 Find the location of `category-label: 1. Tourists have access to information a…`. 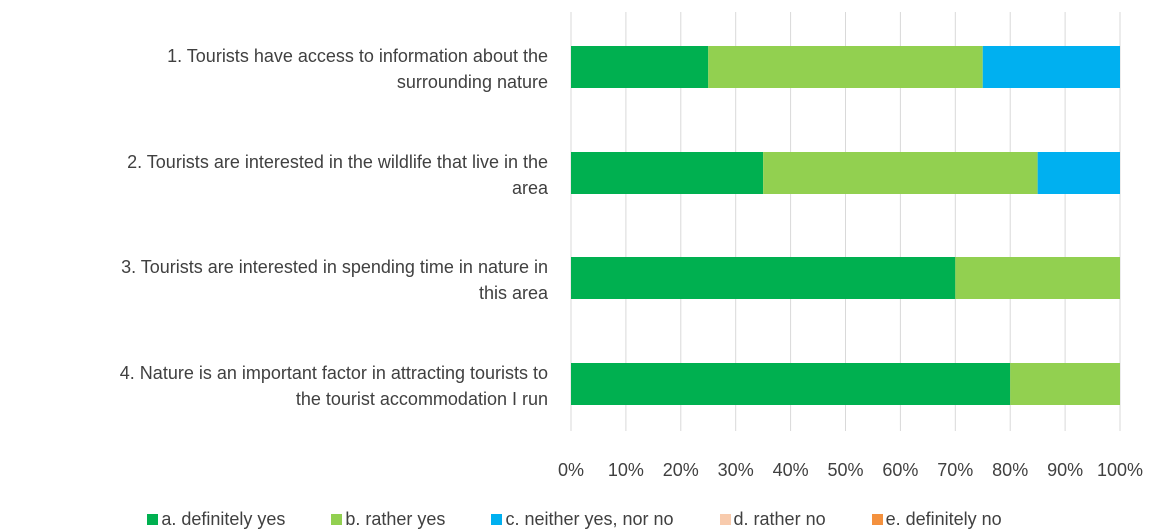

category-label: 1. Tourists have access to information a… is located at coordinates (357, 69).